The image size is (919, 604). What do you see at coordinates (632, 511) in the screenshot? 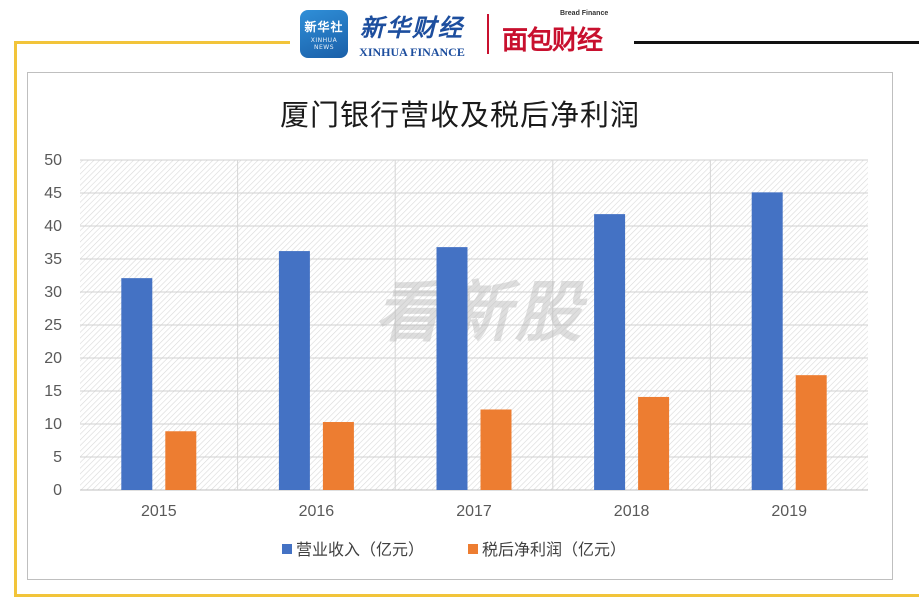
I see `x-tick-label: 2018` at bounding box center [632, 511].